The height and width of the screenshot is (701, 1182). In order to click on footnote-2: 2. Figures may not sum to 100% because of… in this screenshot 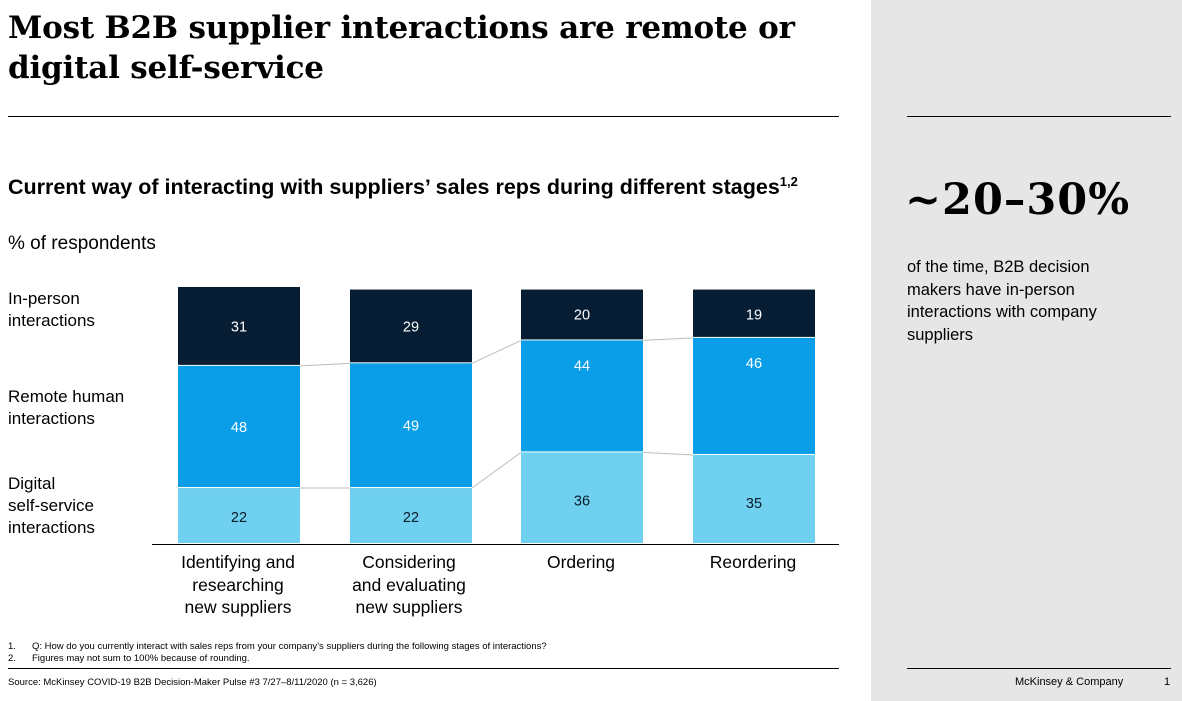, I will do `click(129, 658)`.